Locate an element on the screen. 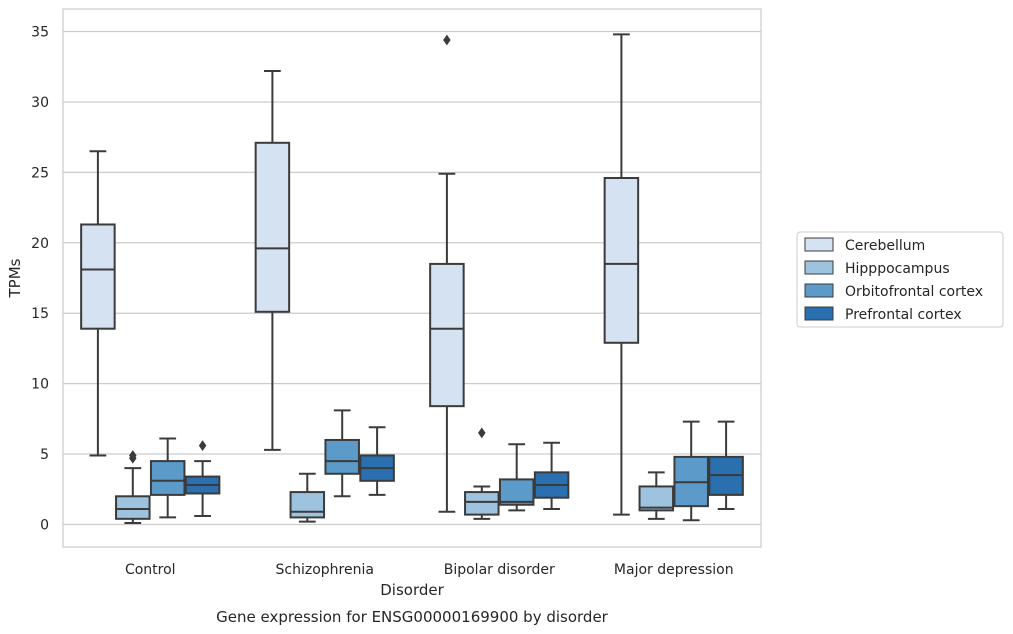  y-tick-label: 30 is located at coordinates (40, 103).